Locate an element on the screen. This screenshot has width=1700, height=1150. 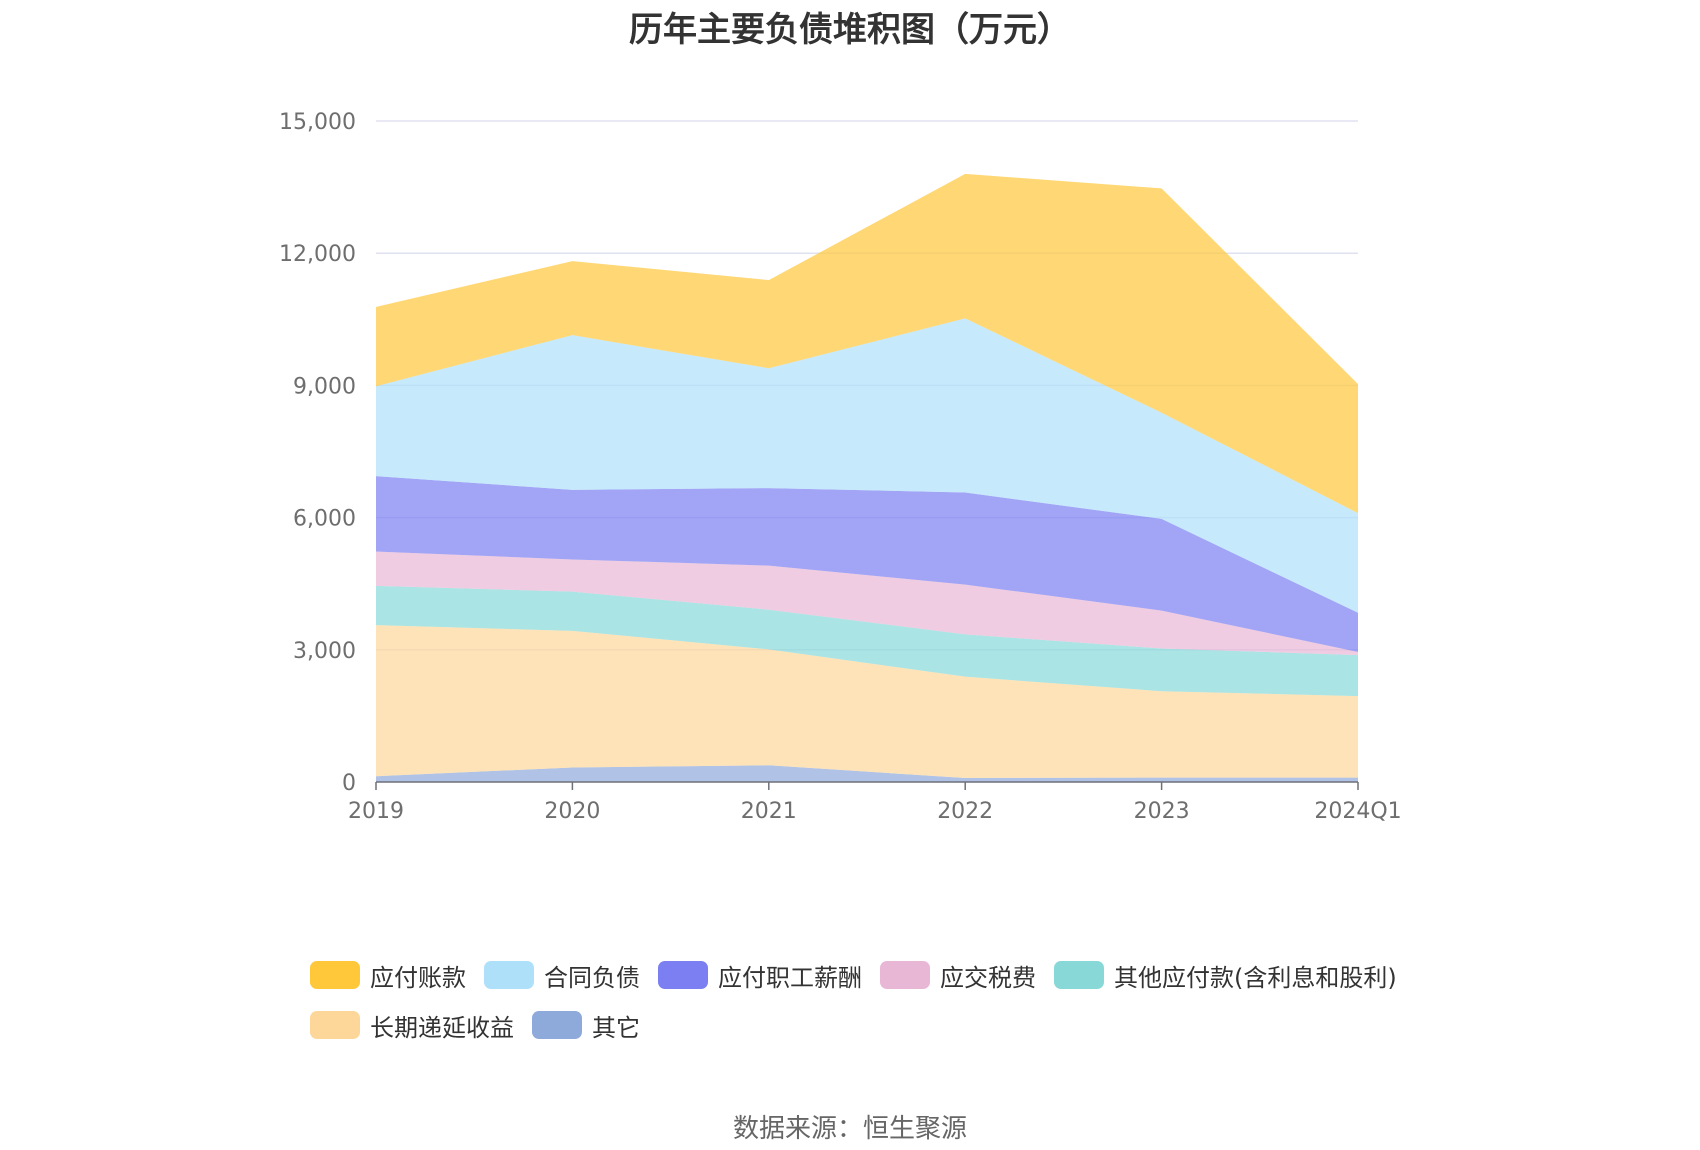
area-其他应付款(含利息和股利) is located at coordinates (867, 641).